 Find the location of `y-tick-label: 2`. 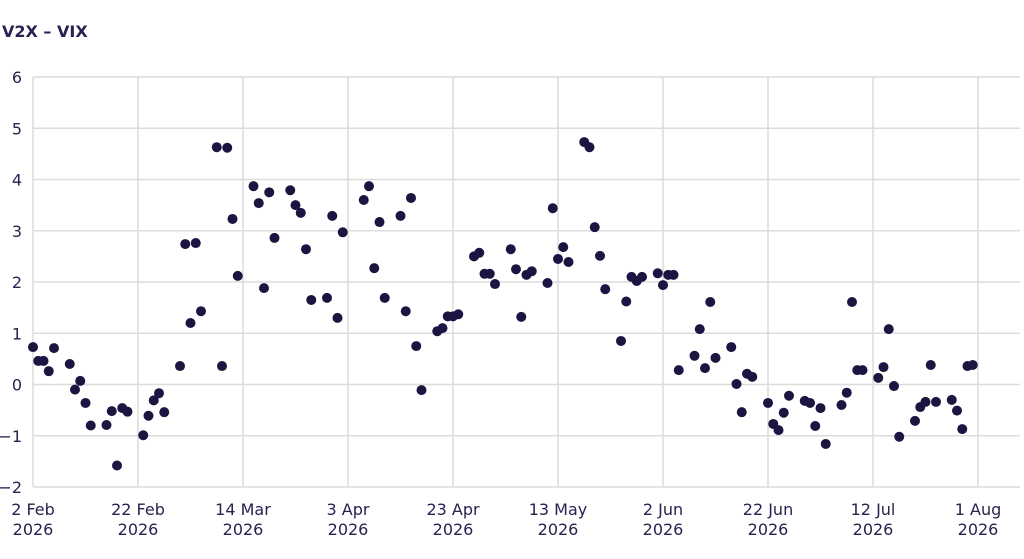

y-tick-label: 2 is located at coordinates (17, 282).